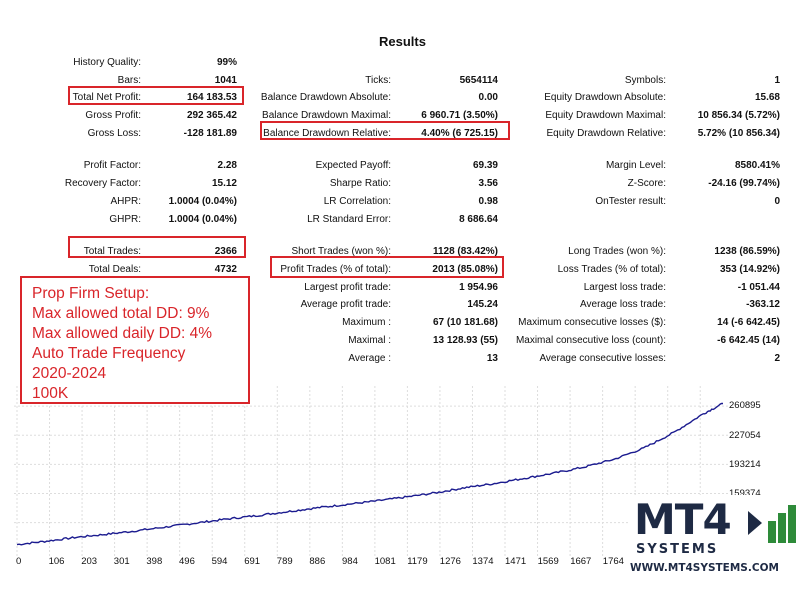  Describe the element at coordinates (114, 133) in the screenshot. I see `stat-label: Gross Loss:` at that location.